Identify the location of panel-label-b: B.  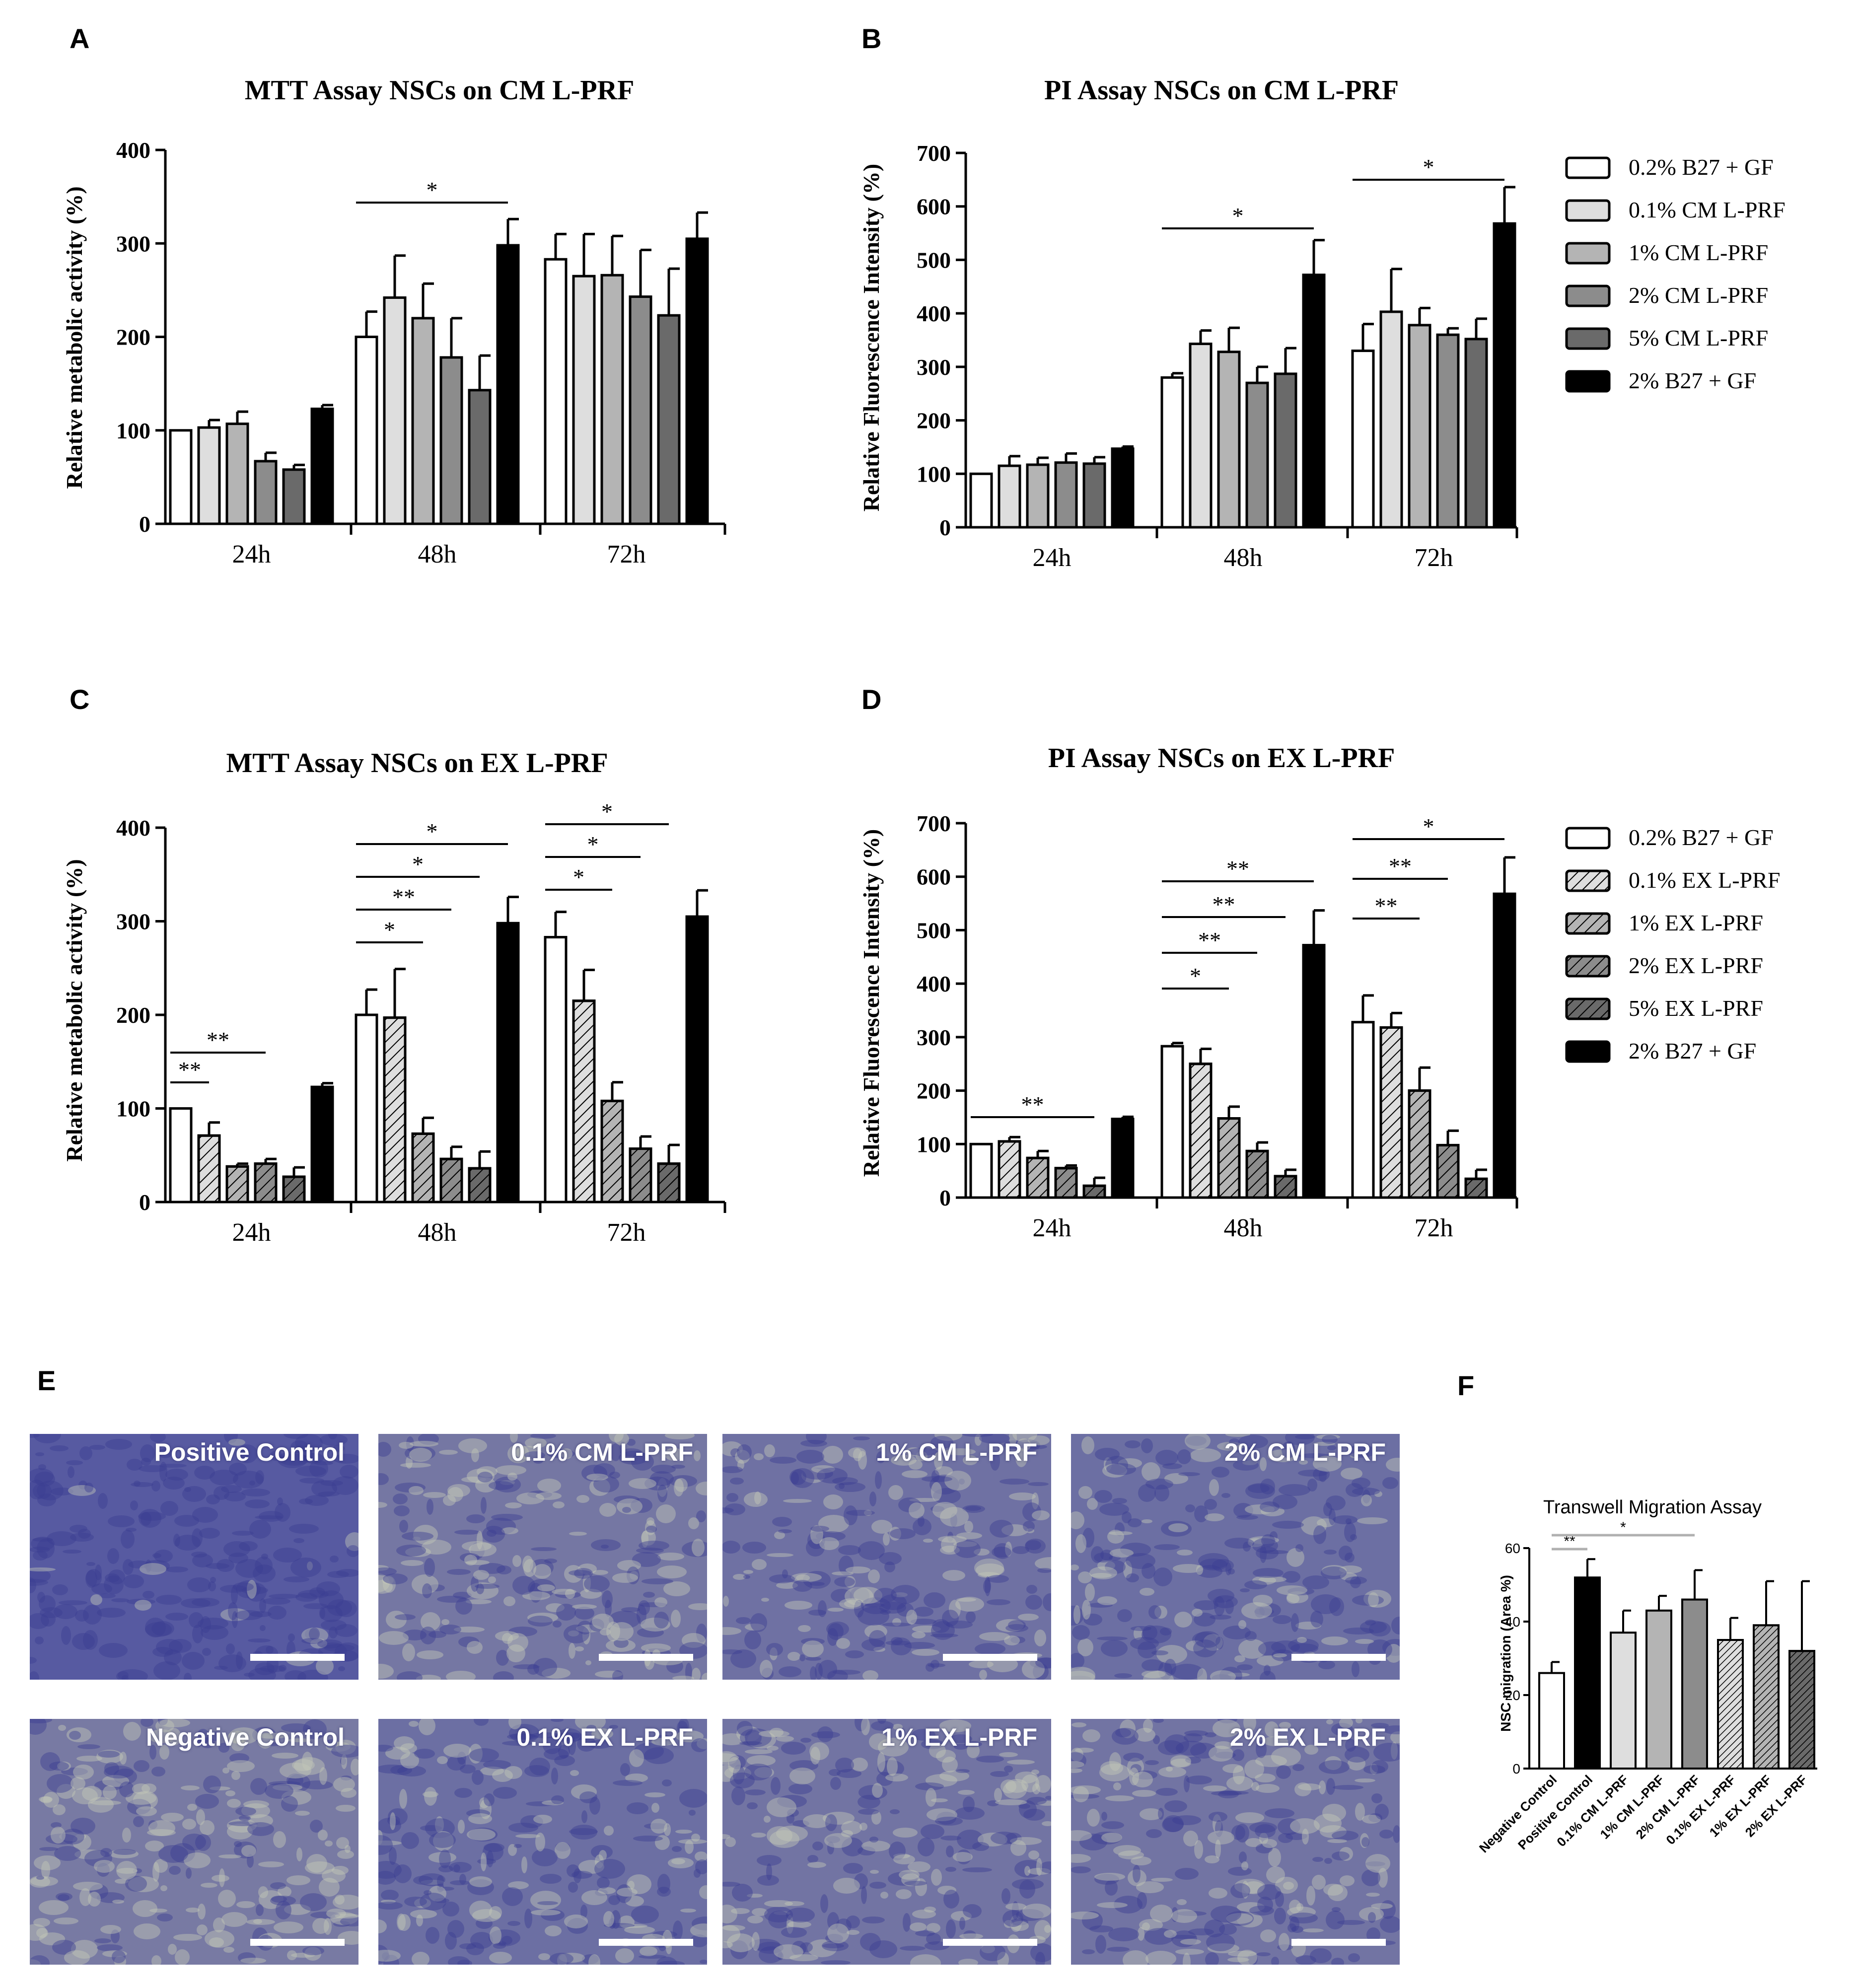
(871, 38).